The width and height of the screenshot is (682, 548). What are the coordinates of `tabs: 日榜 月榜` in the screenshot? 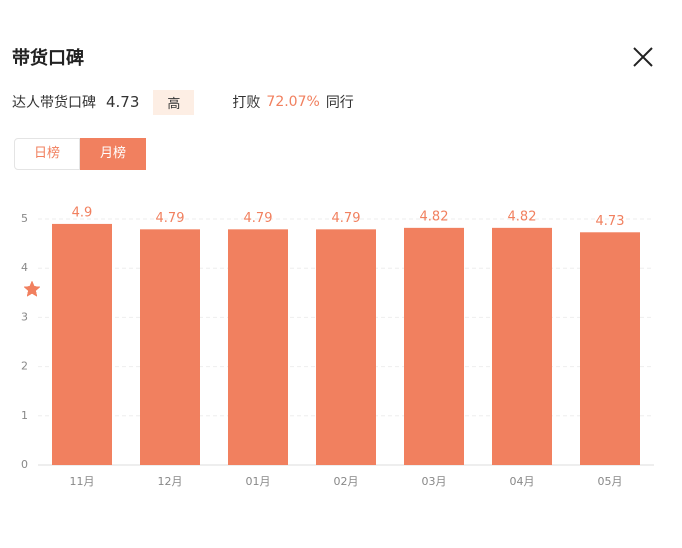 It's located at (80, 154).